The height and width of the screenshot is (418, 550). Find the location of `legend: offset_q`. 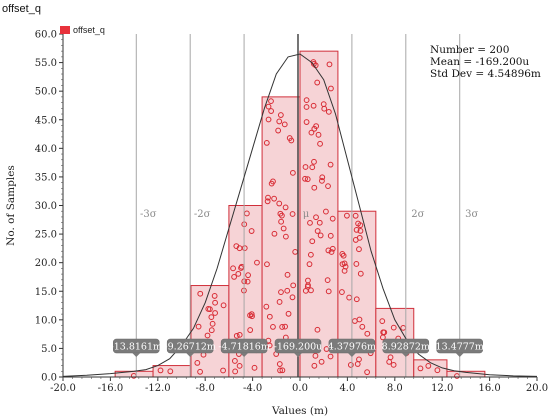

legend: offset_q is located at coordinates (82, 30).